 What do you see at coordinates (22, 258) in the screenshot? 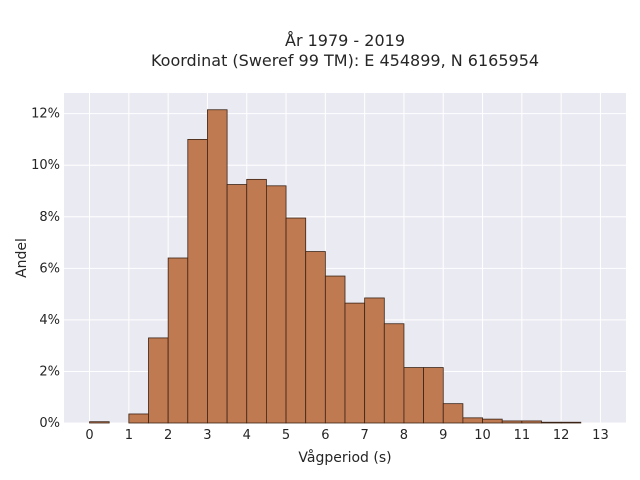
I see `y-axis-label: Andel` at bounding box center [22, 258].